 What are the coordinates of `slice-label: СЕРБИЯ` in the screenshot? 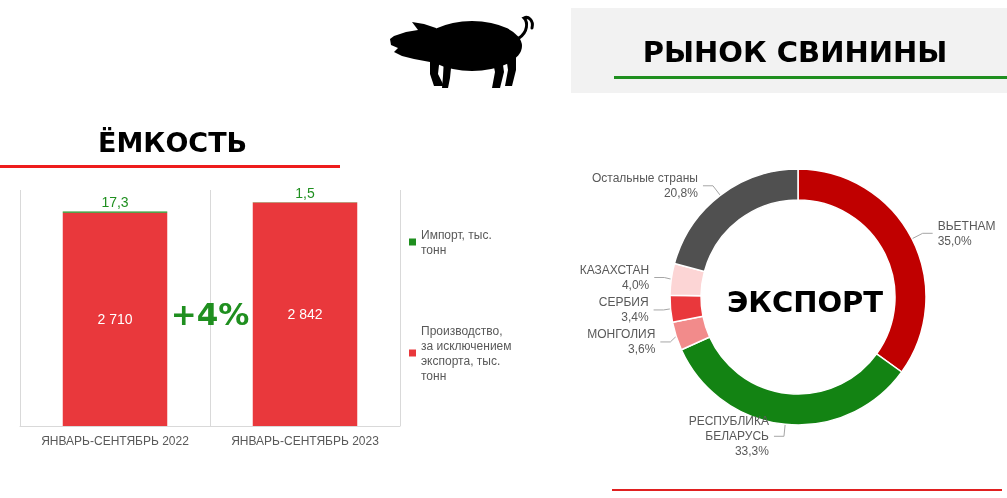 It's located at (623, 302).